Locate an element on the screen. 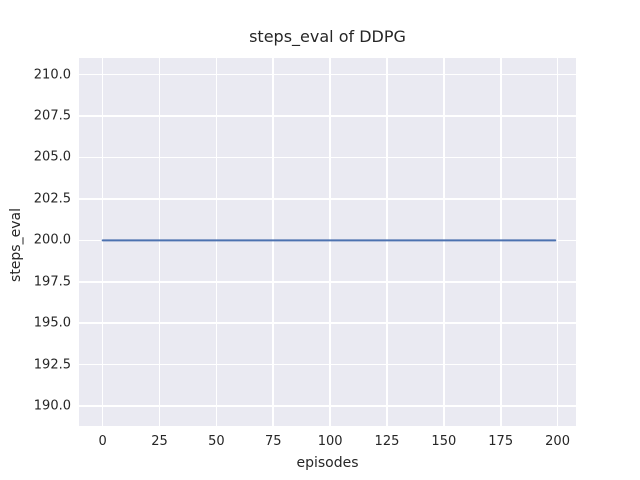 The height and width of the screenshot is (480, 640). y-tick-label: 207.5 is located at coordinates (52, 116).